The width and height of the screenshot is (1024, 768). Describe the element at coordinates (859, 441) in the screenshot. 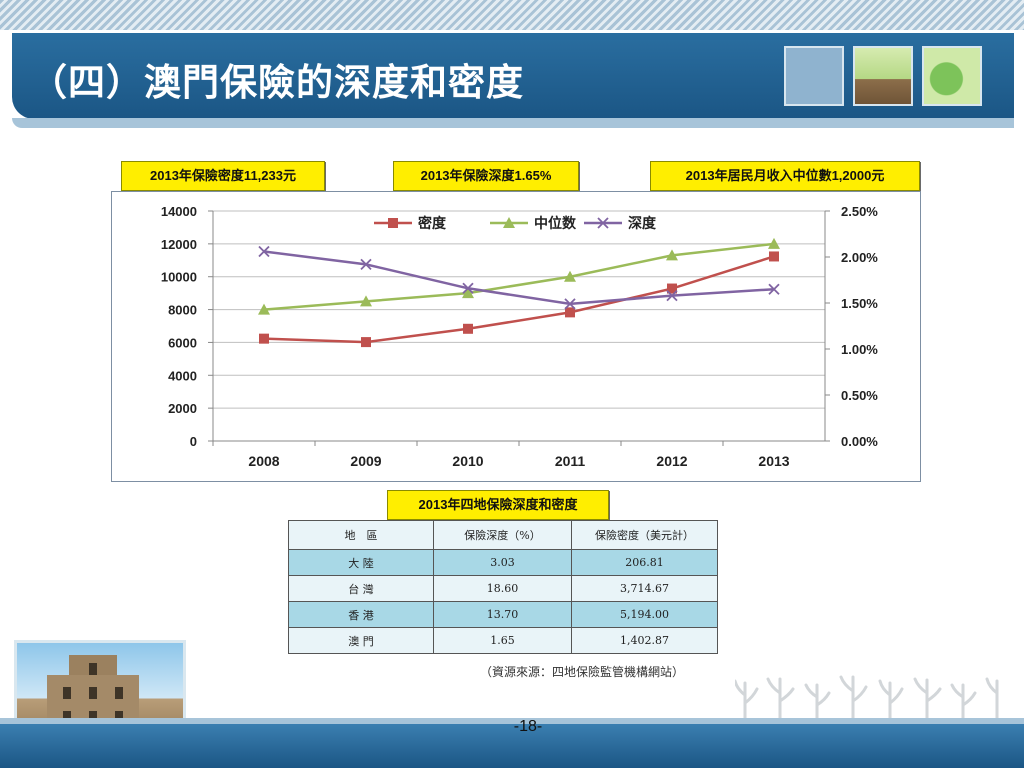

I see `y-right-tick-label: 0.00%` at that location.